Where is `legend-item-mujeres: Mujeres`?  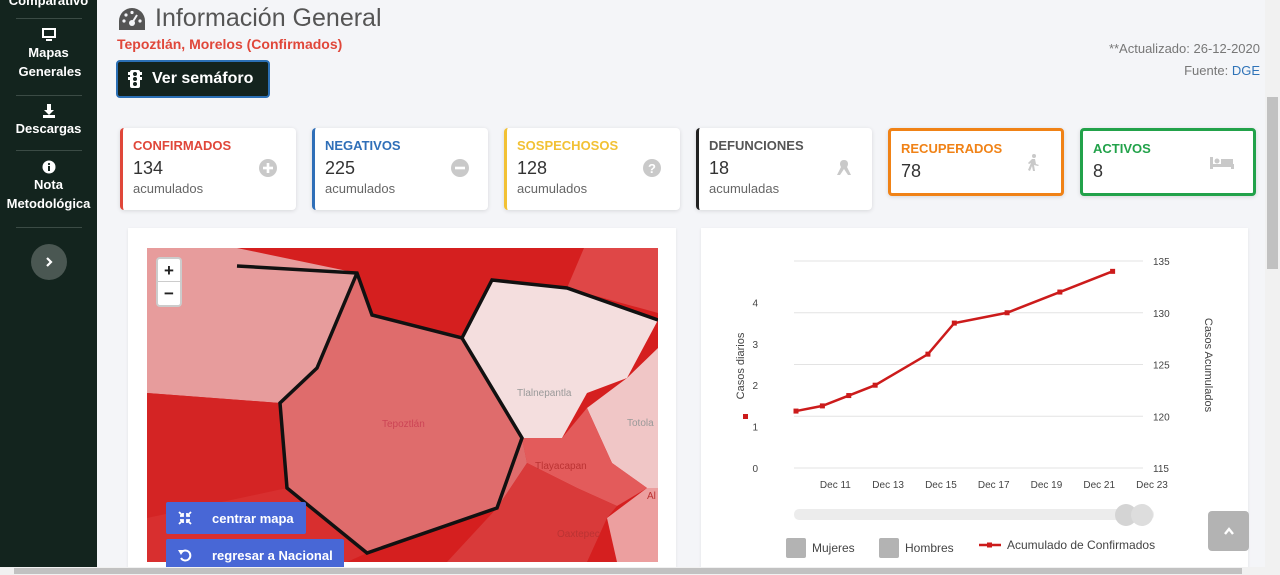
legend-item-mujeres: Mujeres is located at coordinates (820, 548).